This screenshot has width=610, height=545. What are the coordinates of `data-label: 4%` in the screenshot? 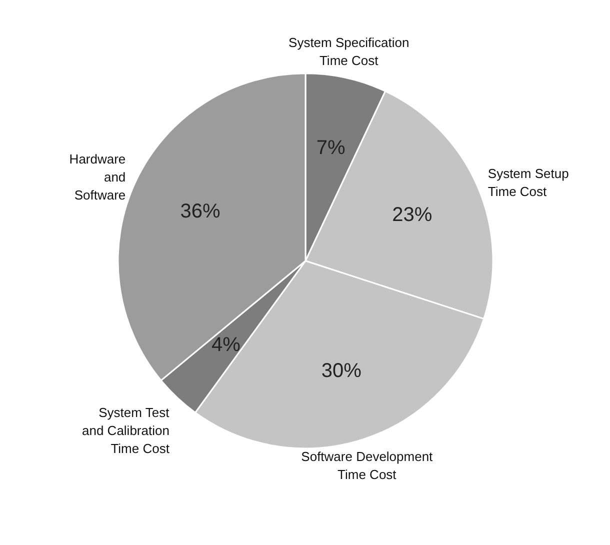 It's located at (226, 345).